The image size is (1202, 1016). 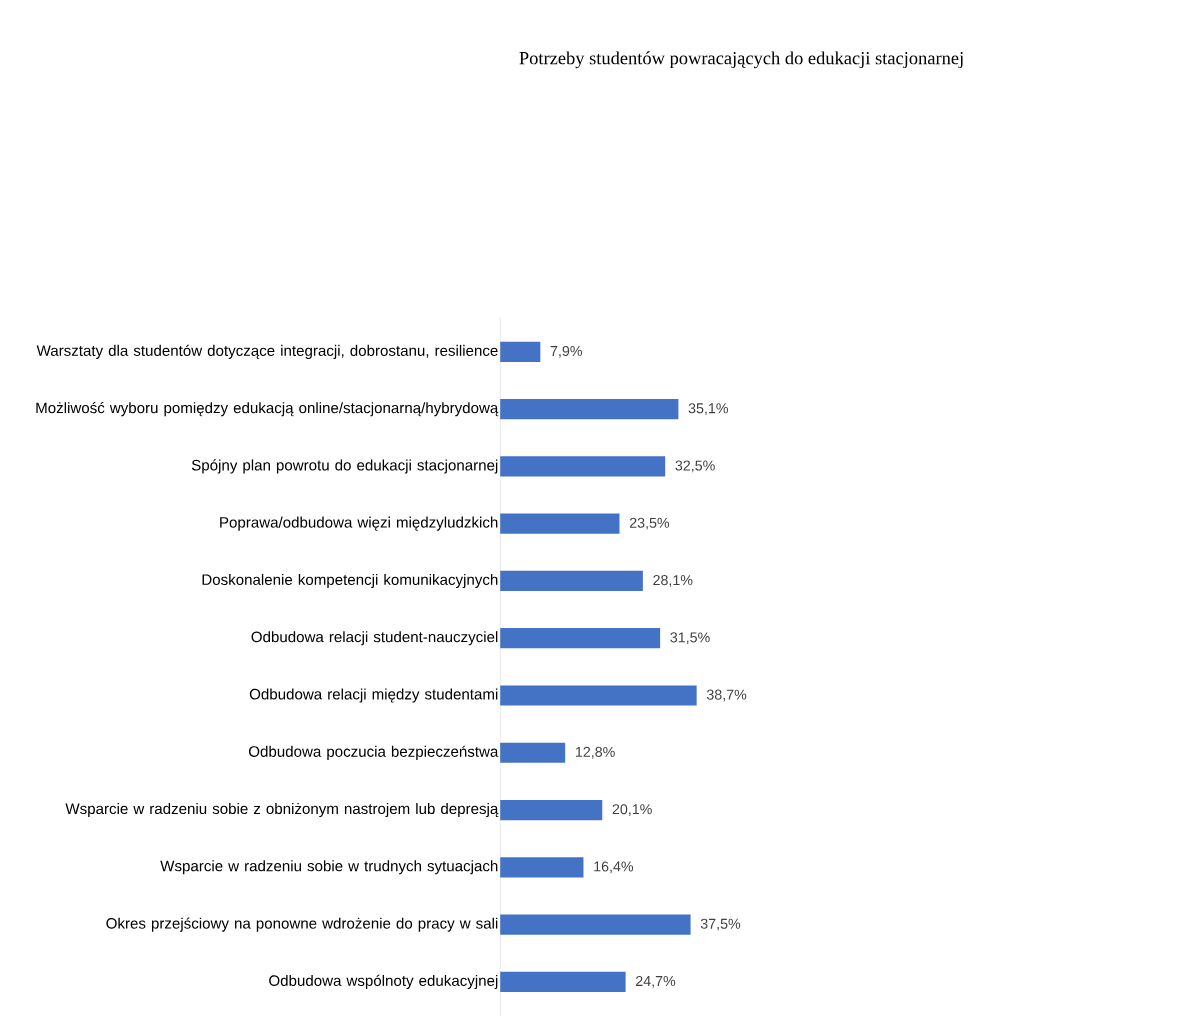 I want to click on y-tick-label: Możliwość wyboru pomiędzy edukacją online/stacjonarną/hybrydową, so click(x=267, y=409).